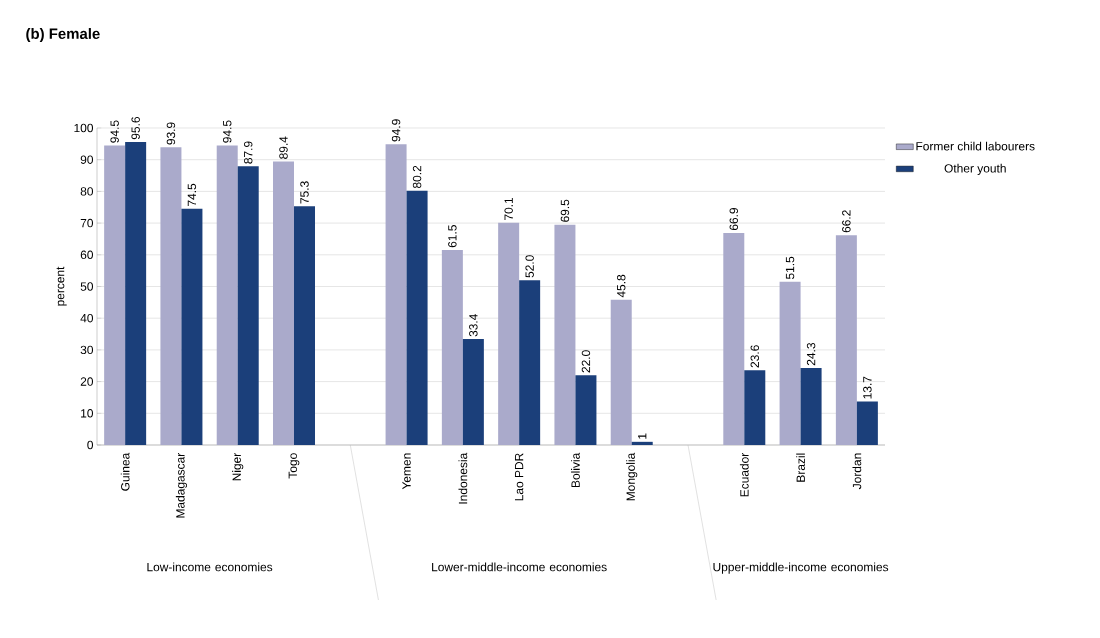  I want to click on data-label: 74.5, so click(192, 195).